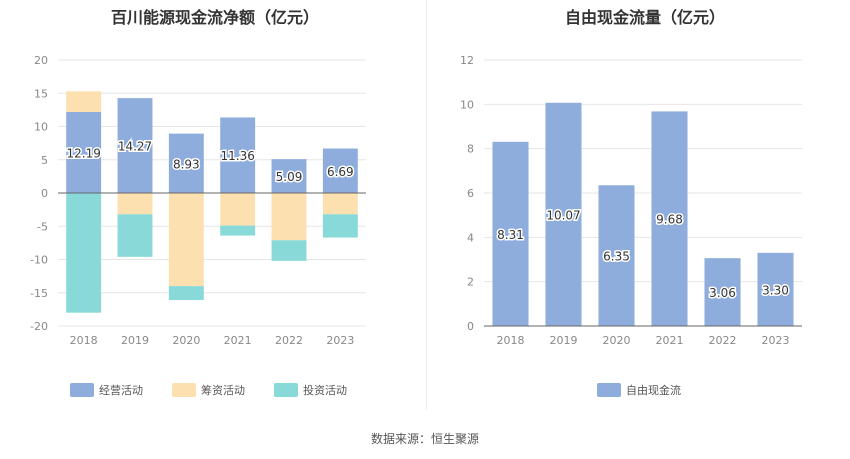  I want to click on left-x-tick-label: 2019, so click(135, 340).